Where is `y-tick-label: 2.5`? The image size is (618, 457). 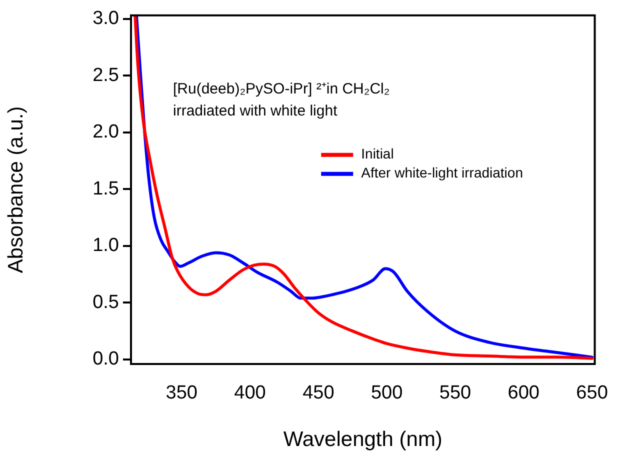
y-tick-label: 2.5 is located at coordinates (105, 75).